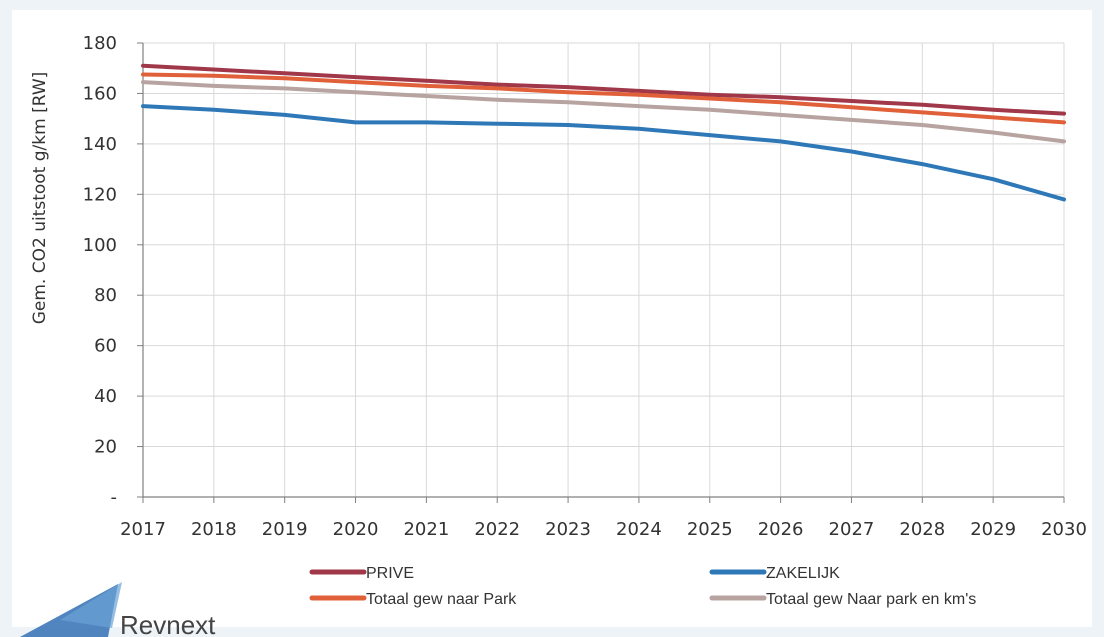  Describe the element at coordinates (100, 270) in the screenshot. I see `y-tick-labels: - 20 40 60 80 100 120 140 160 180` at that location.